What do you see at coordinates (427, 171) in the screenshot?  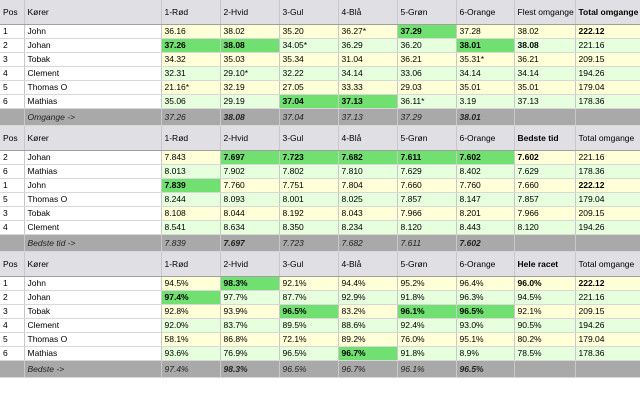 I see `lane-5-cell: 7.629` at bounding box center [427, 171].